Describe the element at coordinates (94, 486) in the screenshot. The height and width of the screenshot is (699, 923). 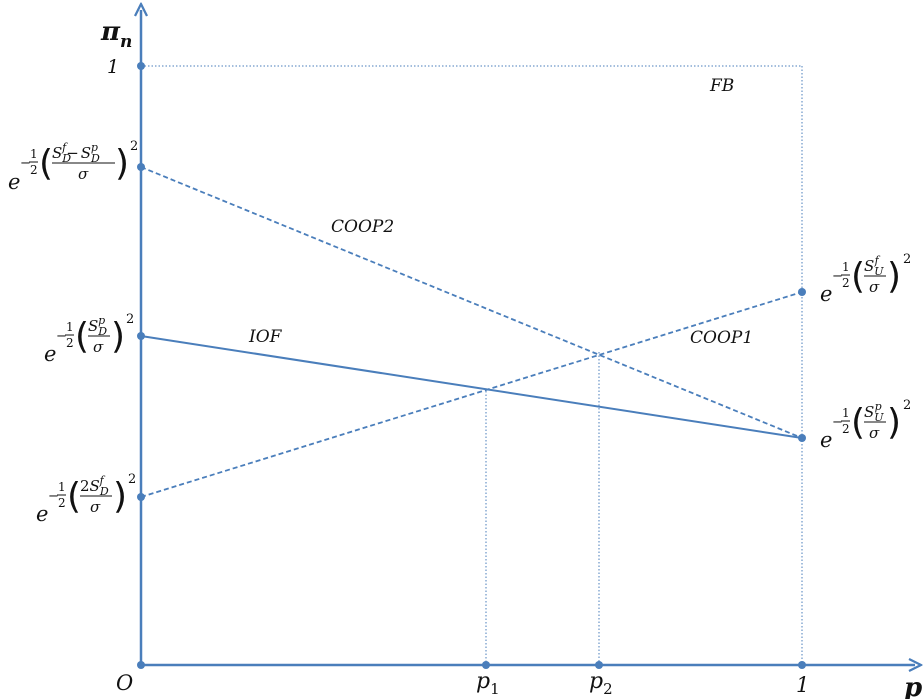
I see `svg-text: 2SDf` at that location.